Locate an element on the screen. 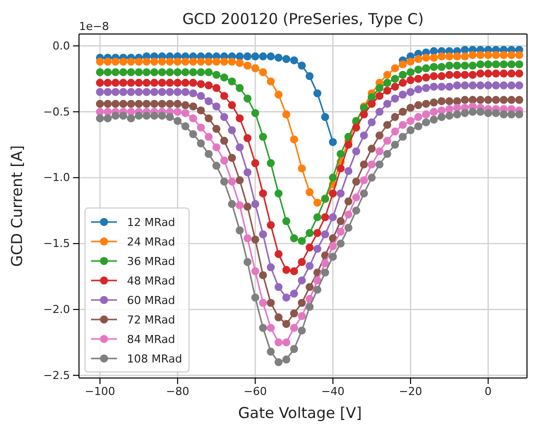 This screenshot has height=428, width=534. x-axis-title: Gate Voltage [V] is located at coordinates (300, 413).